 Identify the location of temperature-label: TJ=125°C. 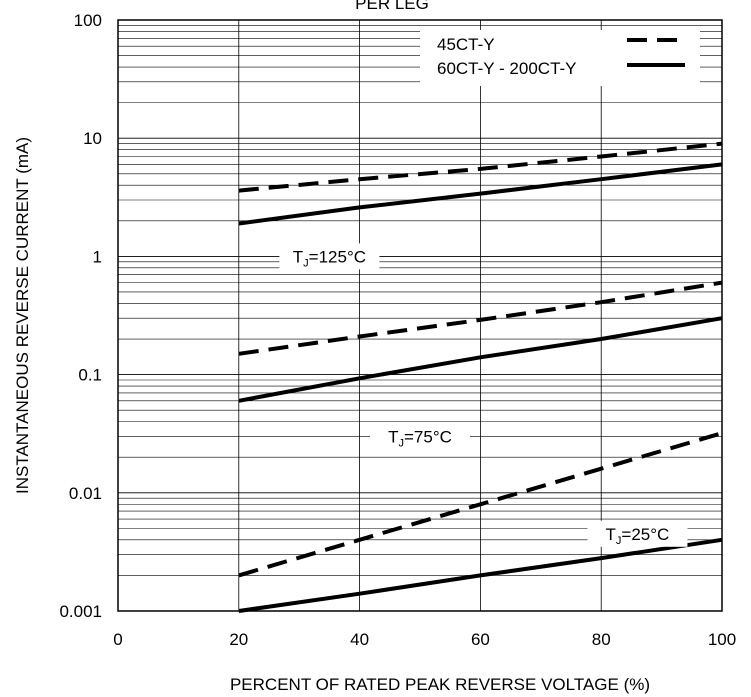
(329, 258).